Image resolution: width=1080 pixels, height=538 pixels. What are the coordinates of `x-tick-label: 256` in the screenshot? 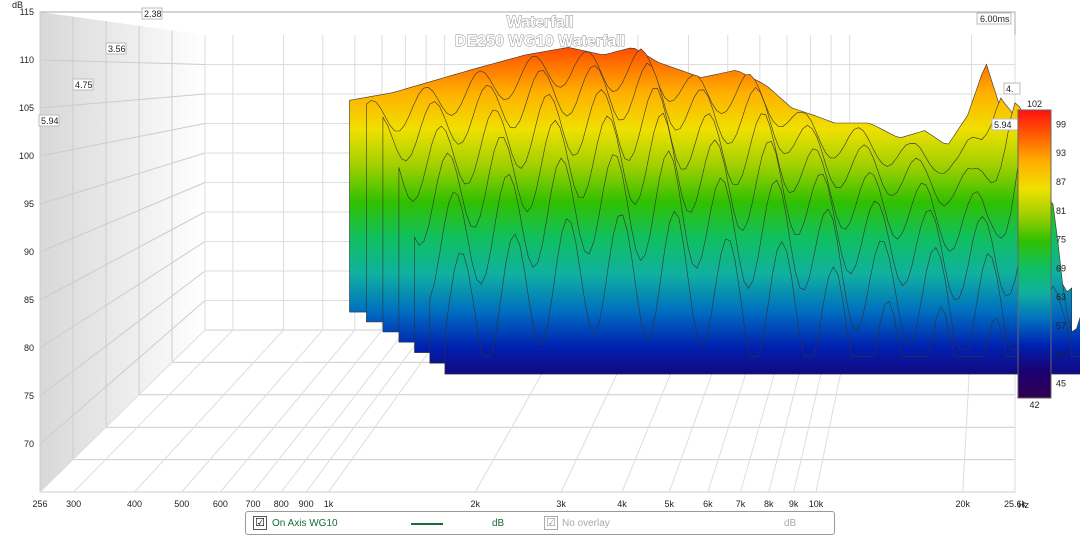 It's located at (39, 504).